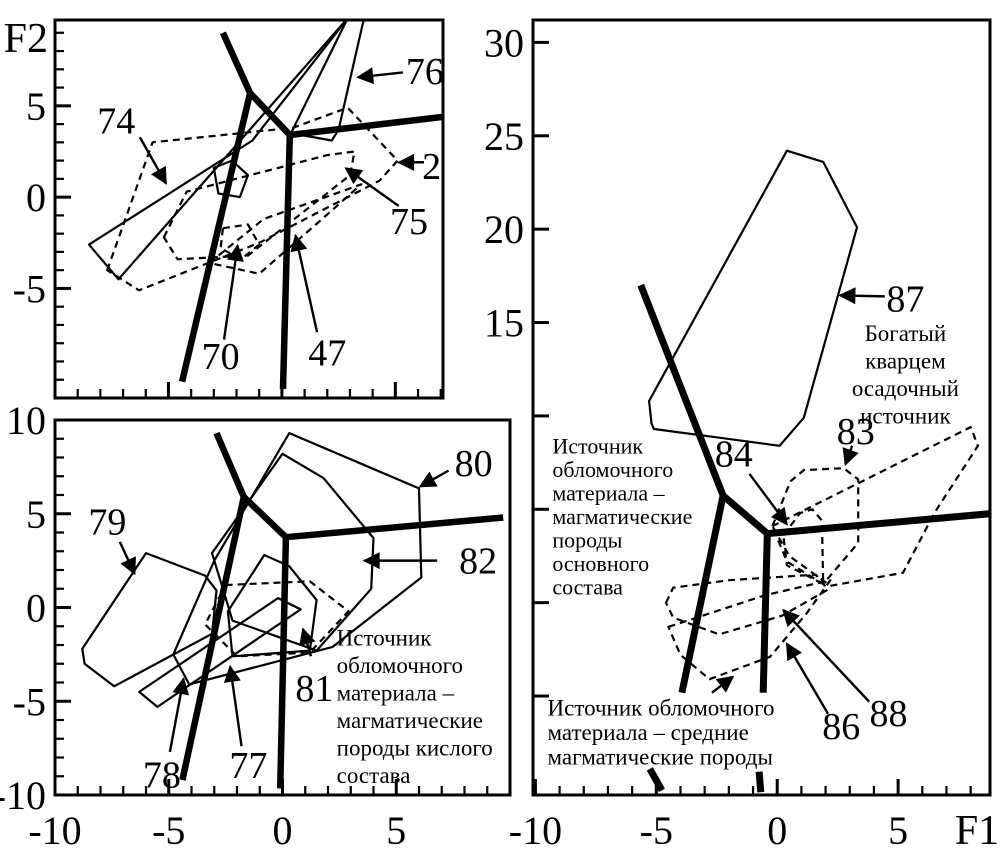 The height and width of the screenshot is (864, 1003). I want to click on field-76-outline, so click(327, 81).